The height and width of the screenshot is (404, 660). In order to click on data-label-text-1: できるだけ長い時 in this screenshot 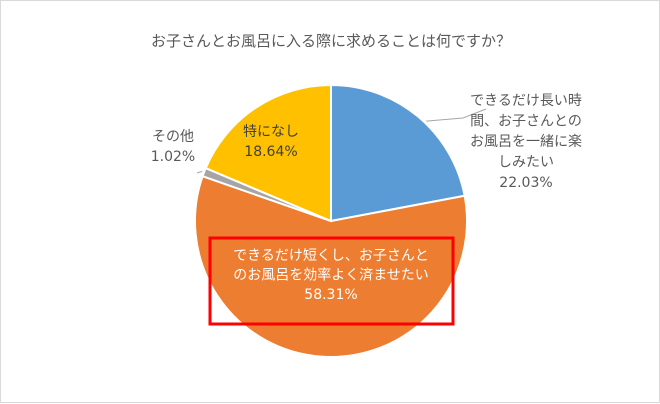, I will do `click(526, 101)`.